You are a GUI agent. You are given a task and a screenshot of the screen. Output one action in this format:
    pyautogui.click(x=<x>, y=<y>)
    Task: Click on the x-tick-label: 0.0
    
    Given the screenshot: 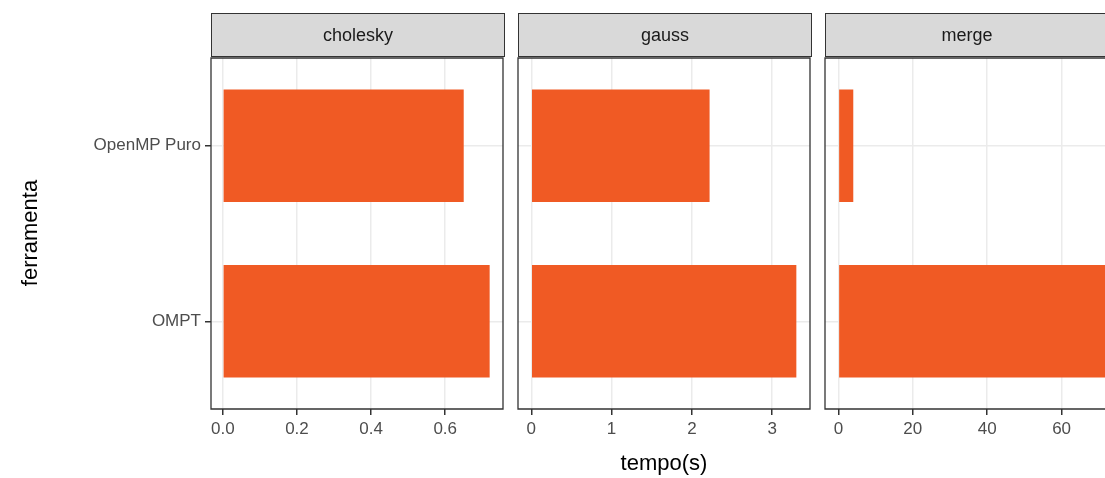 What is the action you would take?
    pyautogui.click(x=223, y=428)
    